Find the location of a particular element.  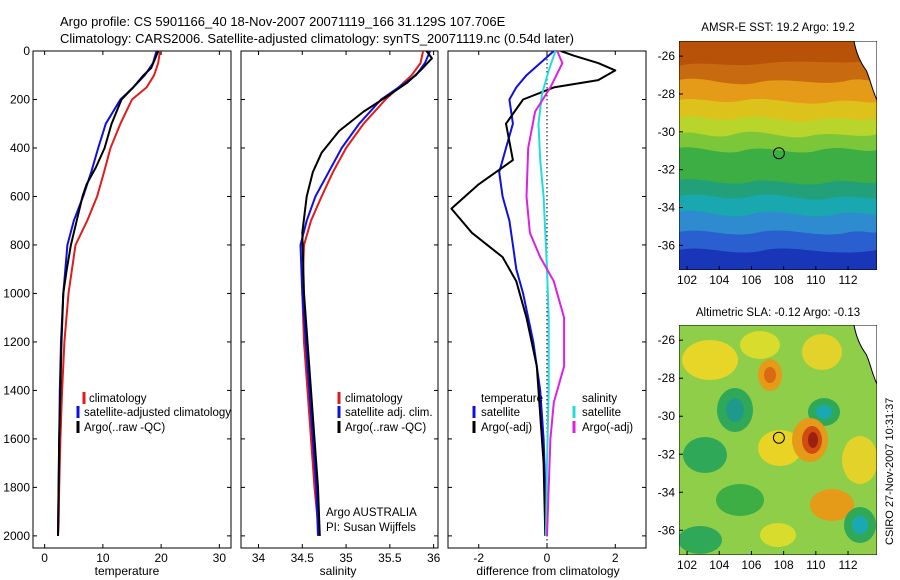

sla-map is located at coordinates (778, 440).